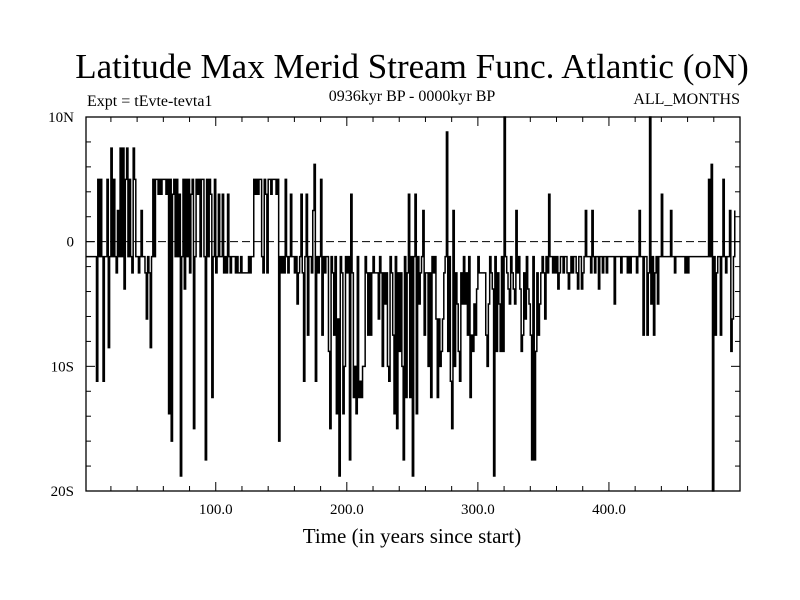  Describe the element at coordinates (62, 492) in the screenshot. I see `y-tick-label: 20S` at that location.